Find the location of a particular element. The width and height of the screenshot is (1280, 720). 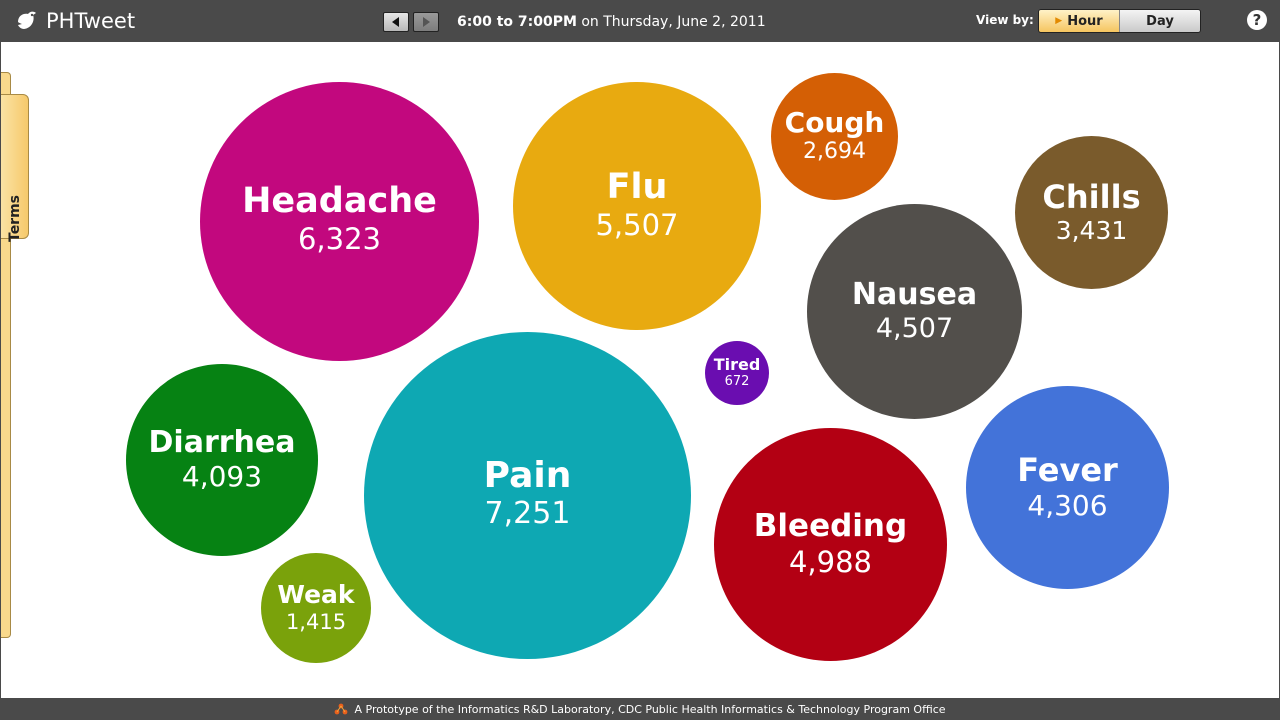

bubble-term: Tired is located at coordinates (737, 364).